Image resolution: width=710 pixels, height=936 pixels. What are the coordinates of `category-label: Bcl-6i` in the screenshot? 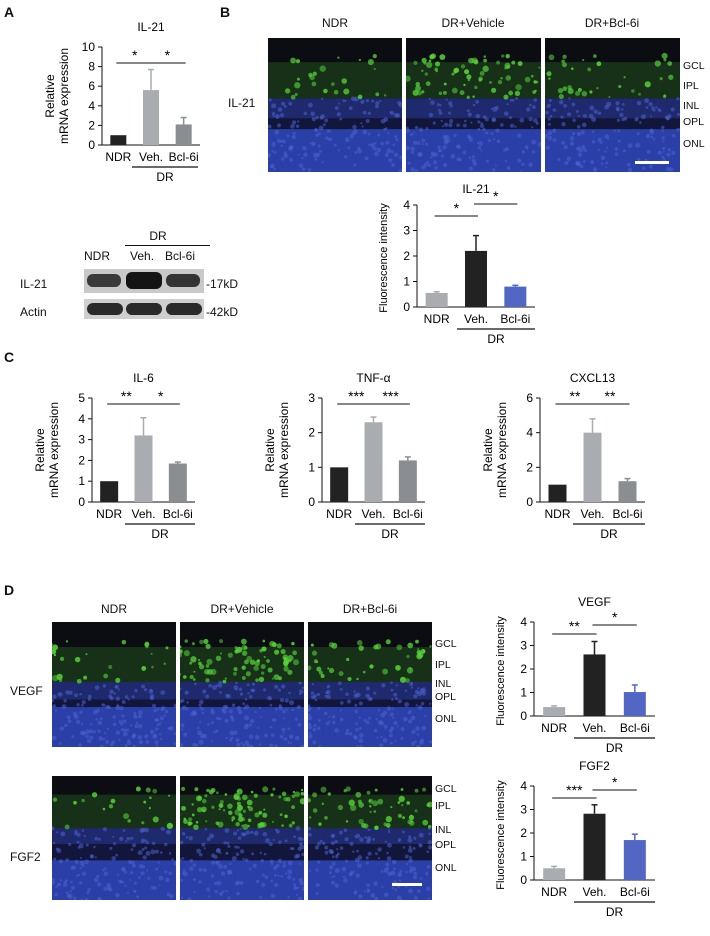 It's located at (178, 514).